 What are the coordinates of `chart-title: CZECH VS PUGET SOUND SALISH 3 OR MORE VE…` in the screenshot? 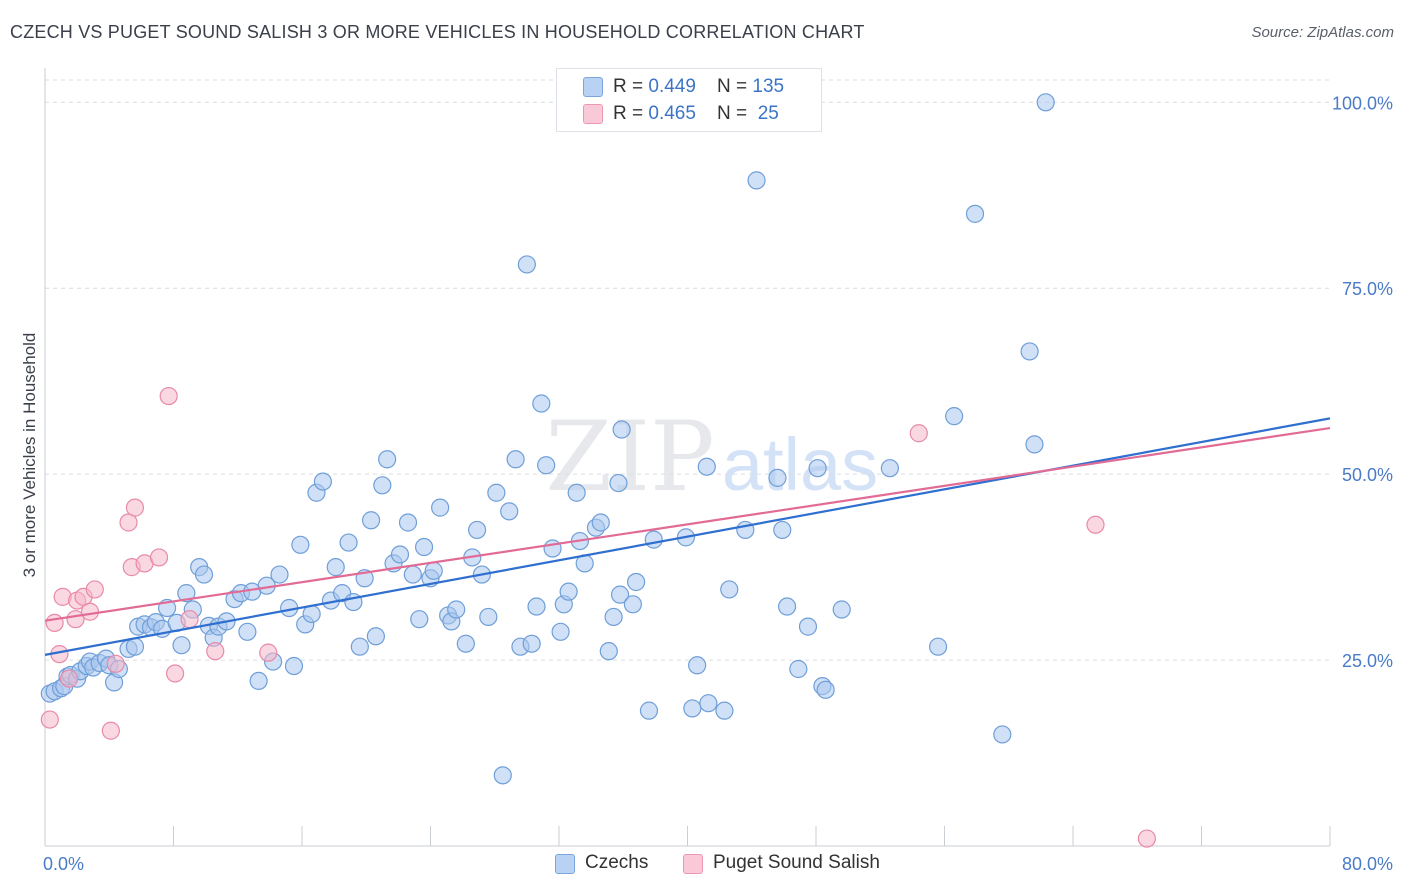 It's located at (437, 32).